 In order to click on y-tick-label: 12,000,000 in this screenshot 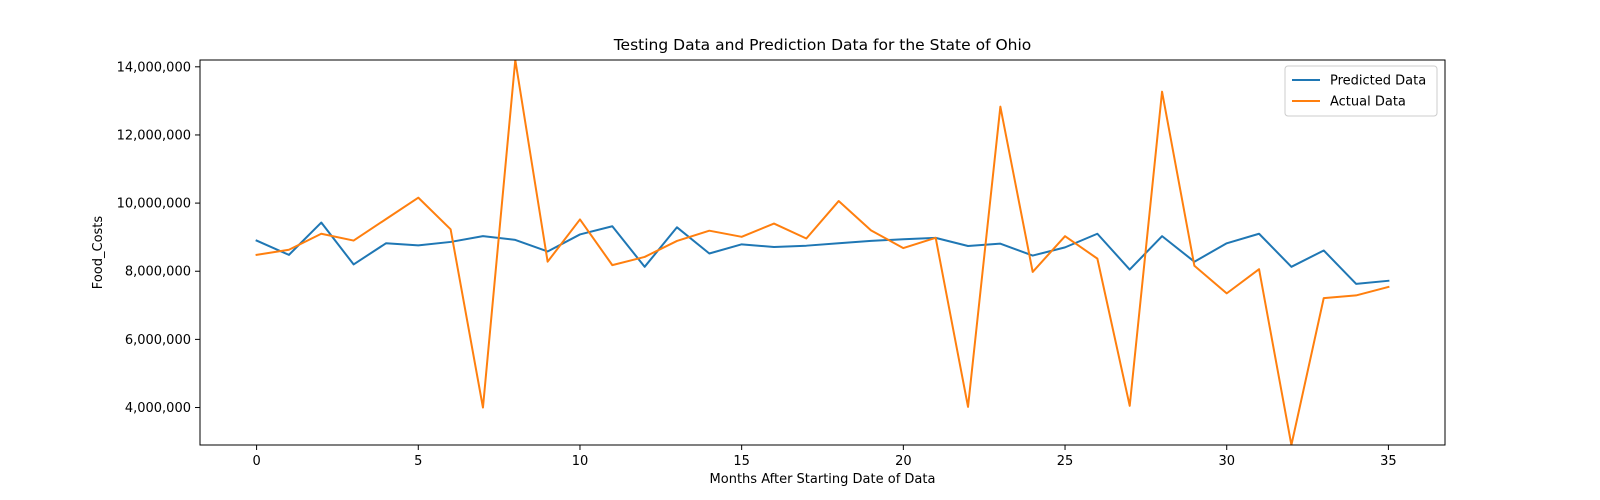, I will do `click(154, 135)`.